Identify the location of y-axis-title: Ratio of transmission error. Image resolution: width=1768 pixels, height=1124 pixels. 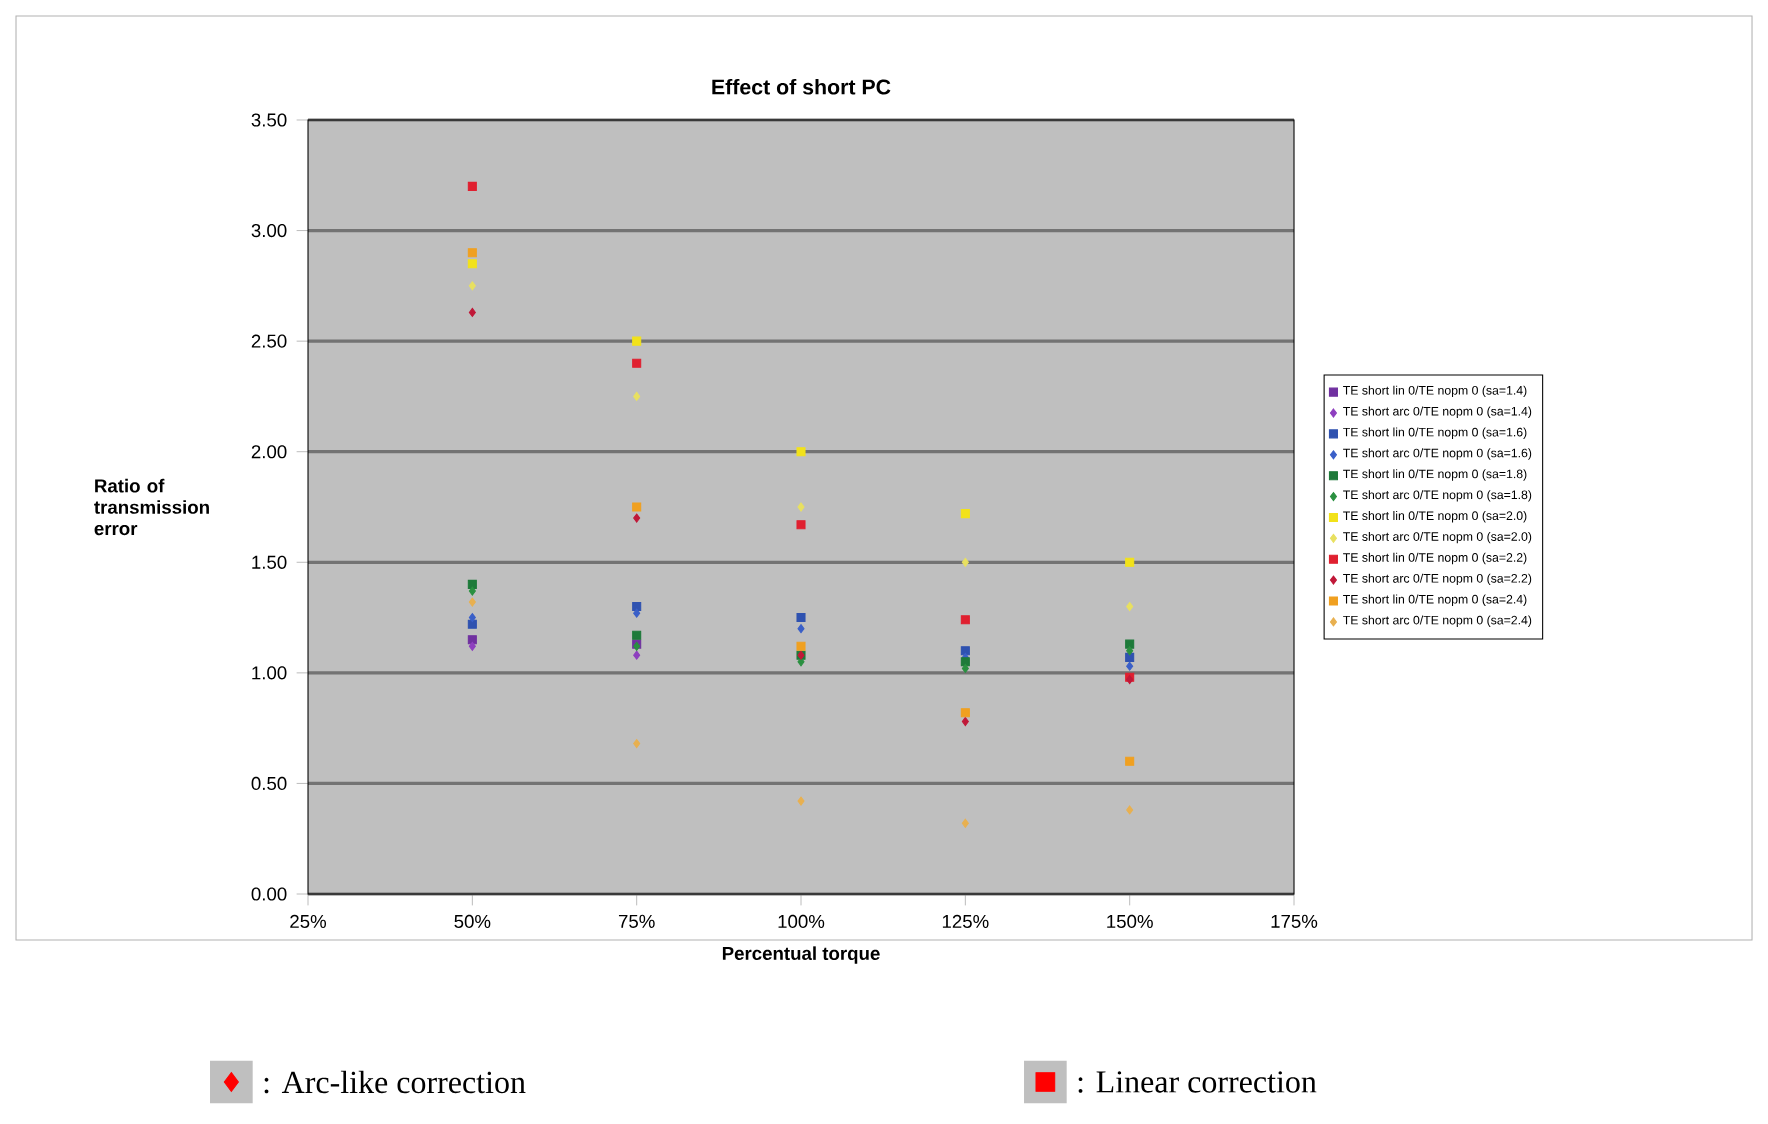
(151, 507).